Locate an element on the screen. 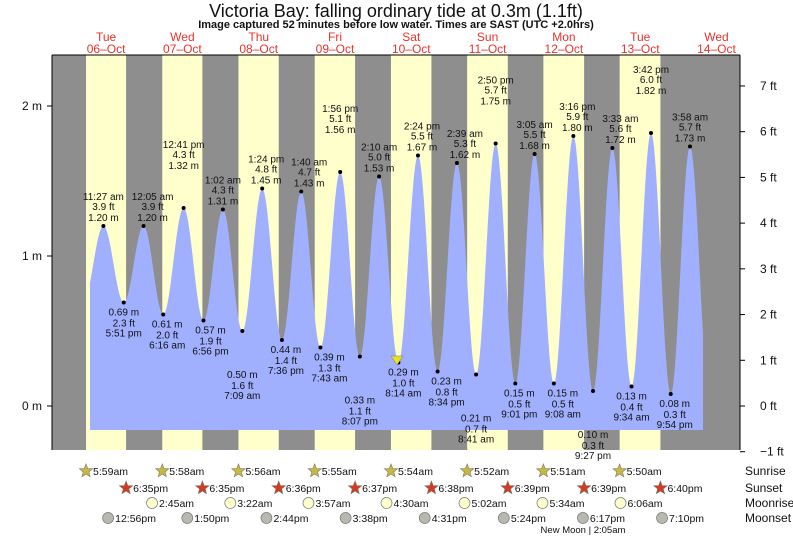 The width and height of the screenshot is (793, 537). right-axis-tick-label: 0 ft is located at coordinates (768, 406).